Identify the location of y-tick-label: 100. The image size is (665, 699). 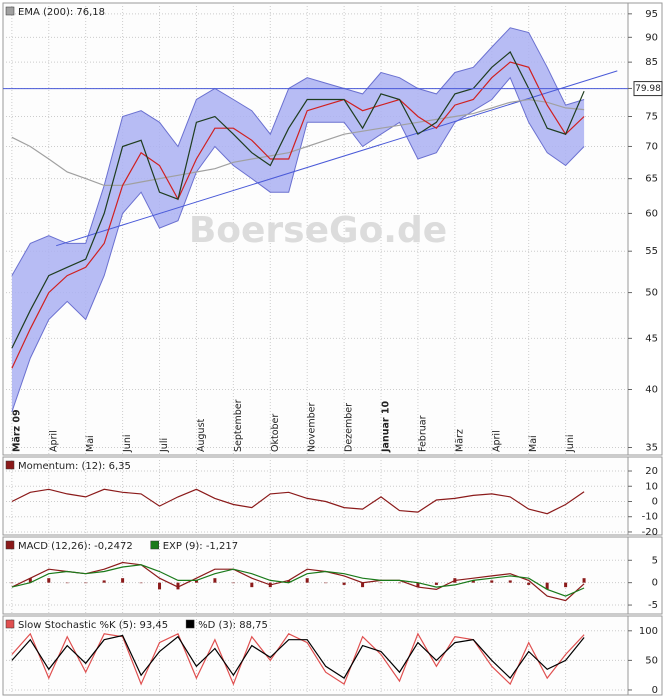
(648, 631).